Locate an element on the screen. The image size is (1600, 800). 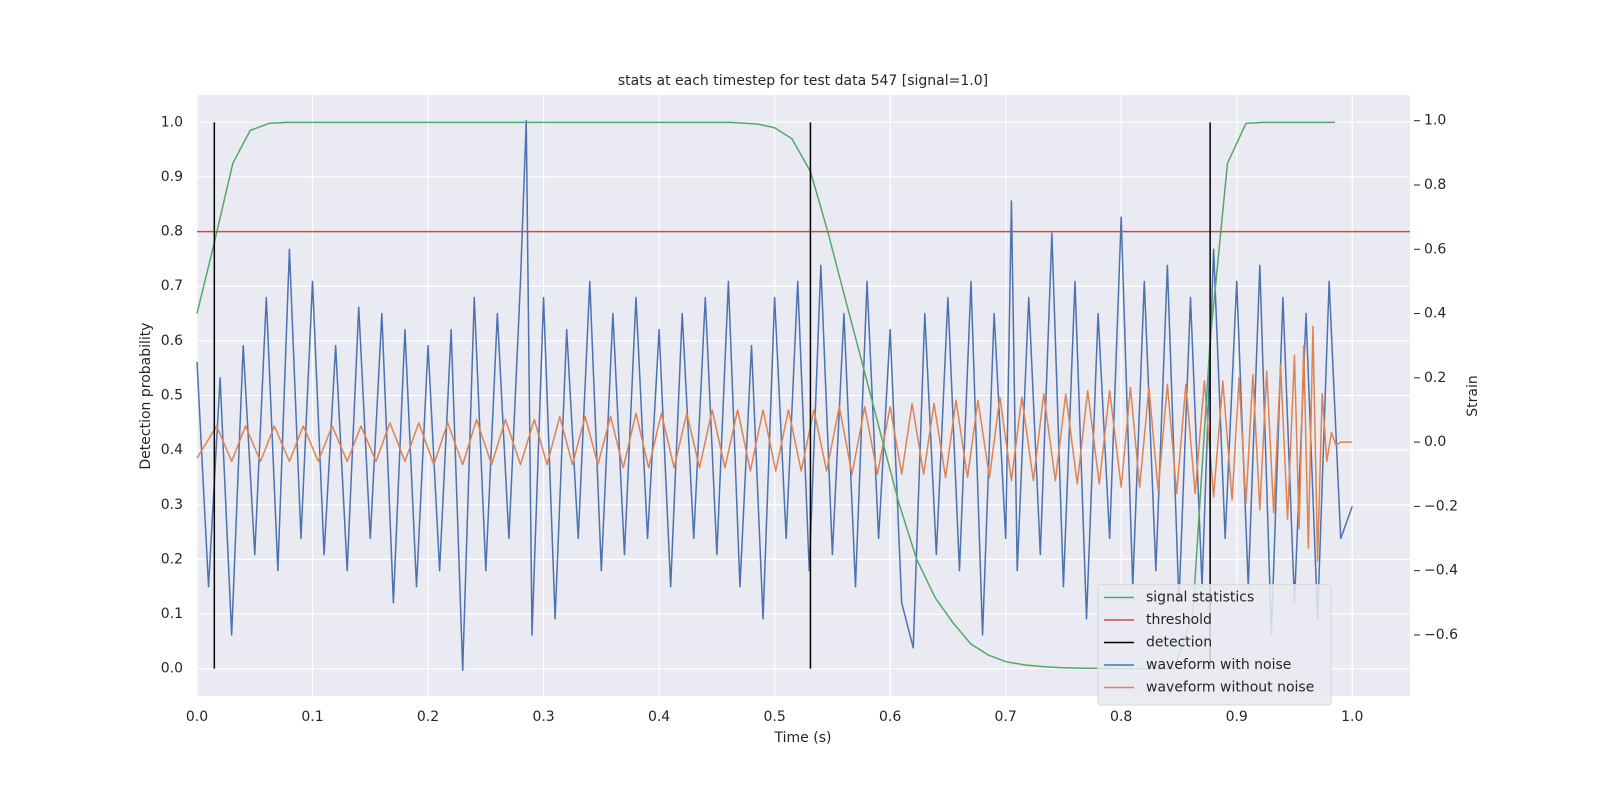
legend-label: detection is located at coordinates (1179, 643).